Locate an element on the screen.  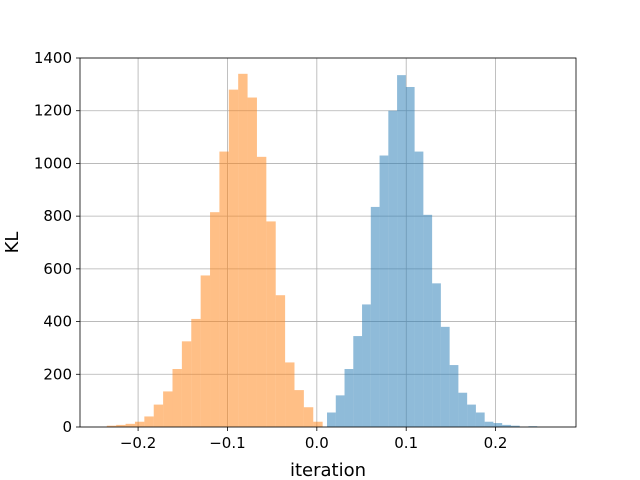
x-tick-label: 0.1 is located at coordinates (406, 443).